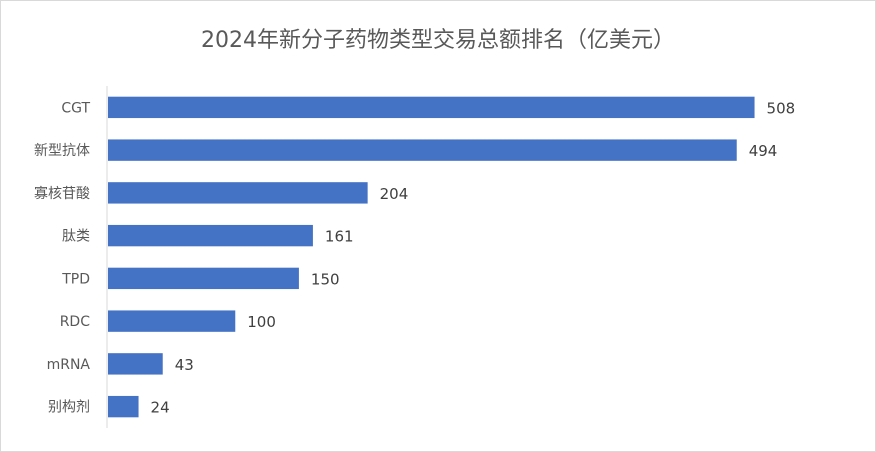  Describe the element at coordinates (763, 151) in the screenshot. I see `value-label-1: 494` at that location.